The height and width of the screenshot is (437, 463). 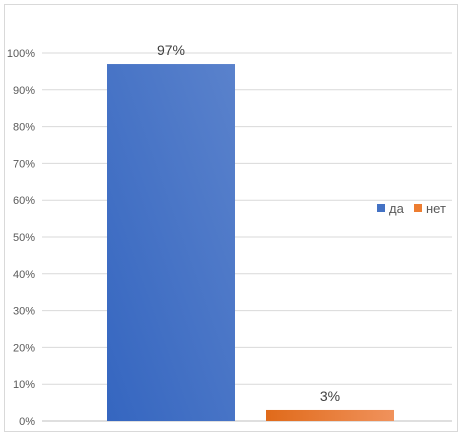 I want to click on y-tick-label: 70%, so click(x=24, y=164).